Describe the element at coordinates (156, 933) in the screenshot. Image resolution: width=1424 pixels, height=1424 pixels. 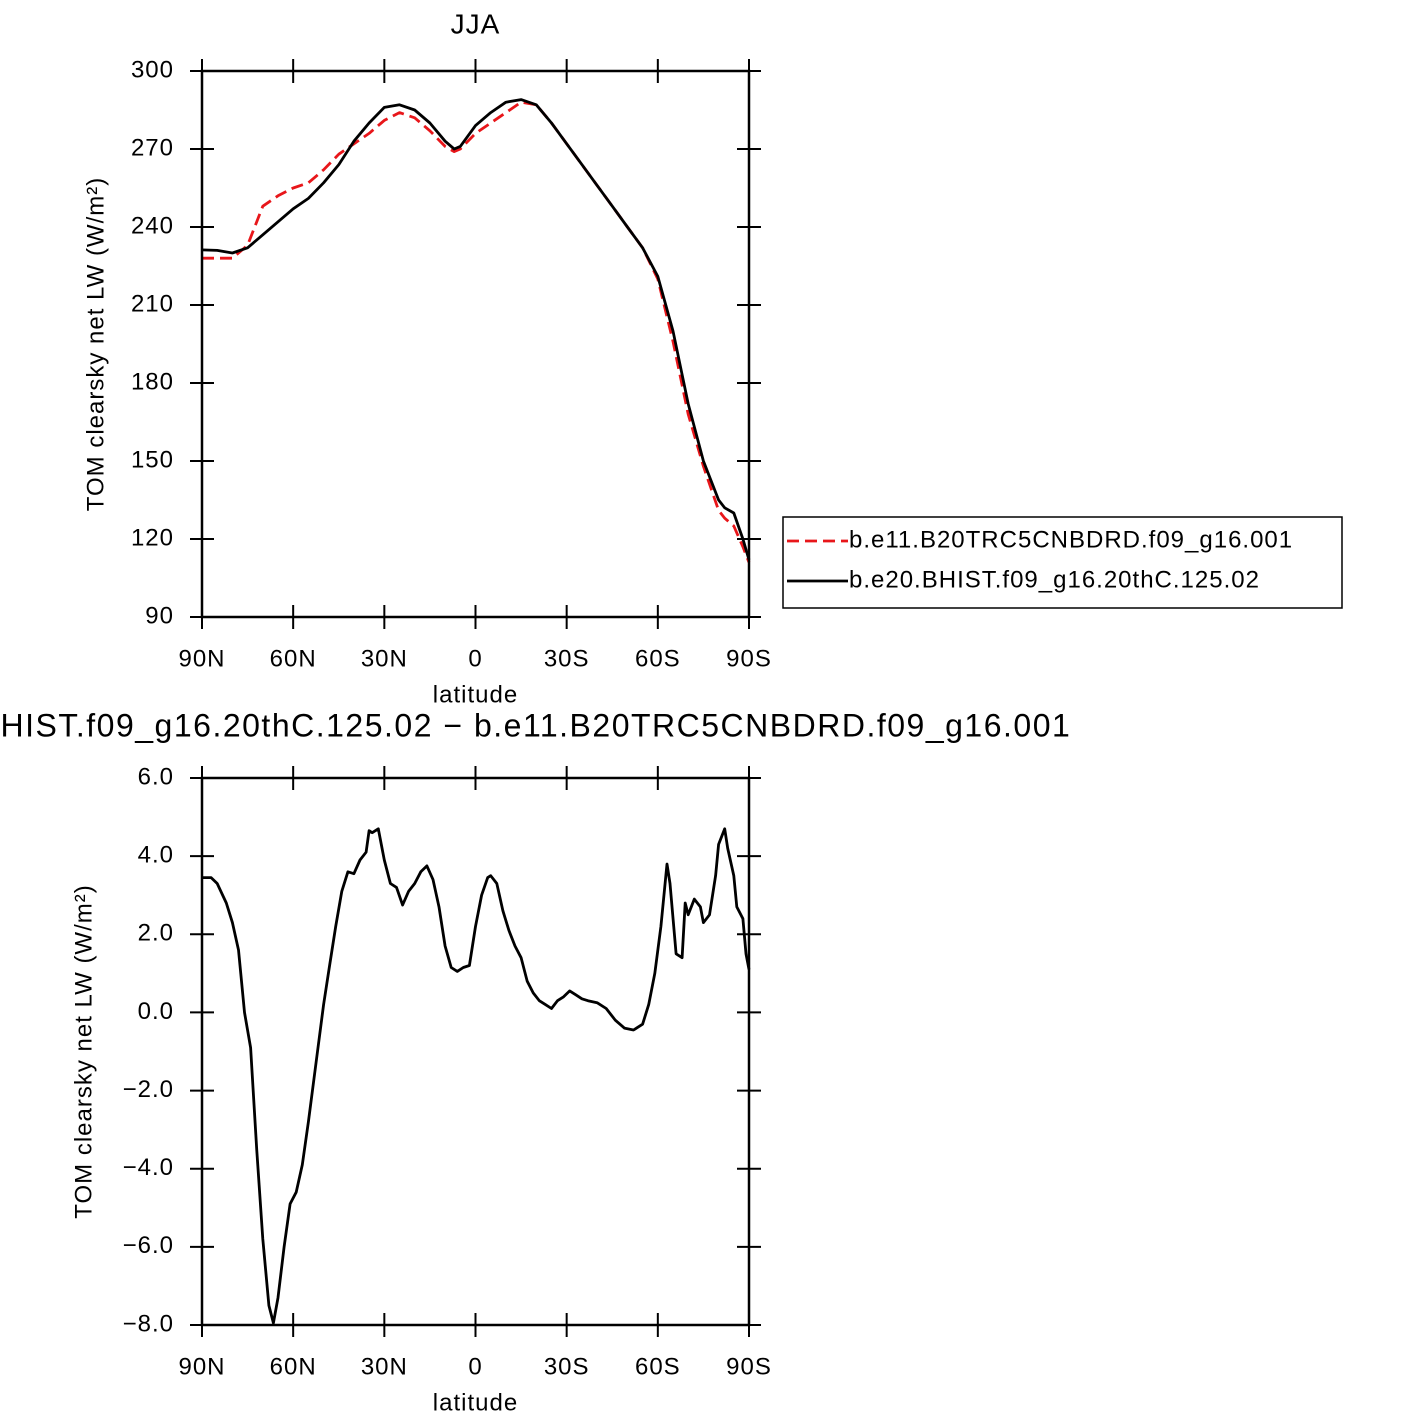
I see `y-tick-label: 2.0` at that location.